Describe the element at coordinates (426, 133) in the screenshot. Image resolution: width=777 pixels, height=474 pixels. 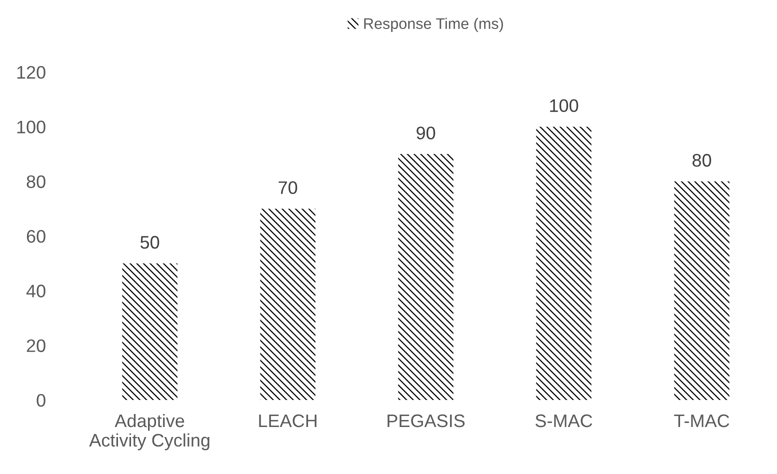
I see `data-label: 90` at that location.